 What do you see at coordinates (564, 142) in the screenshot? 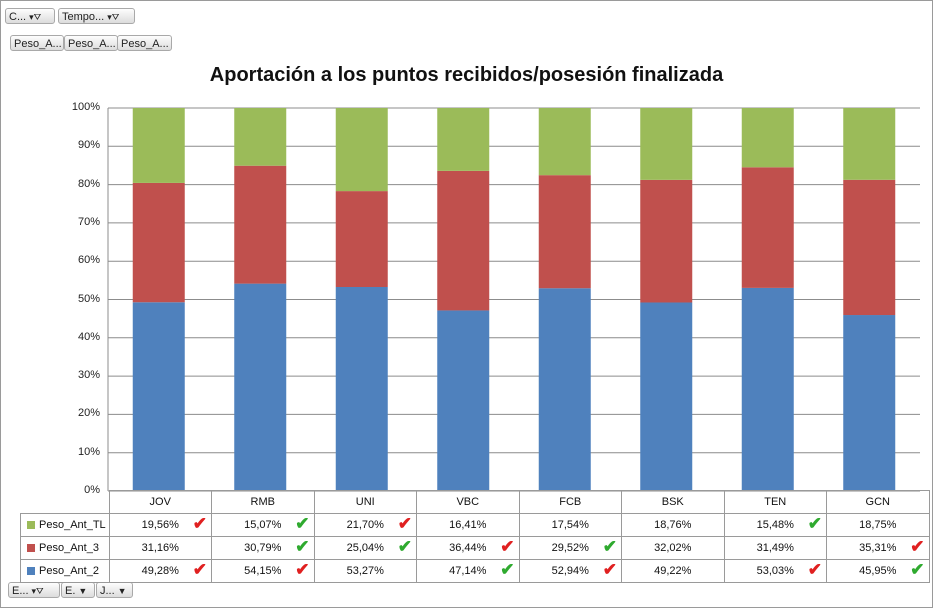
I see `bar-segment-peso-ant-tl-fcb` at bounding box center [564, 142].